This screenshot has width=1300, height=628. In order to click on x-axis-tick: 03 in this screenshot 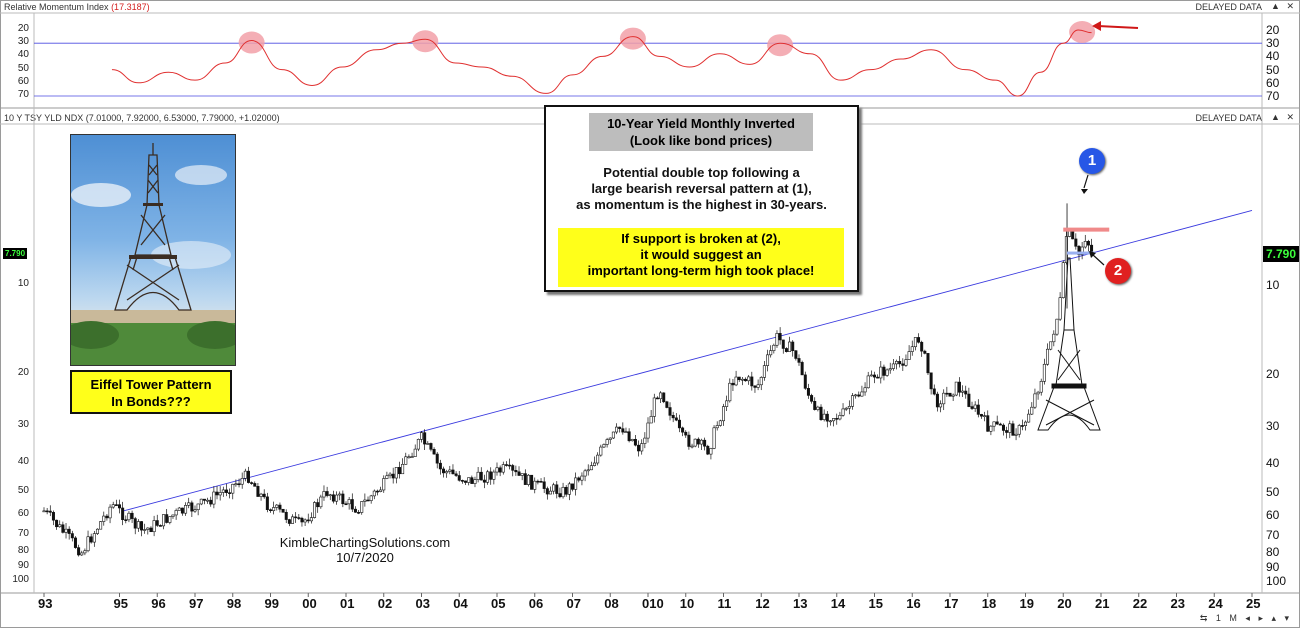, I will do `click(422, 603)`.